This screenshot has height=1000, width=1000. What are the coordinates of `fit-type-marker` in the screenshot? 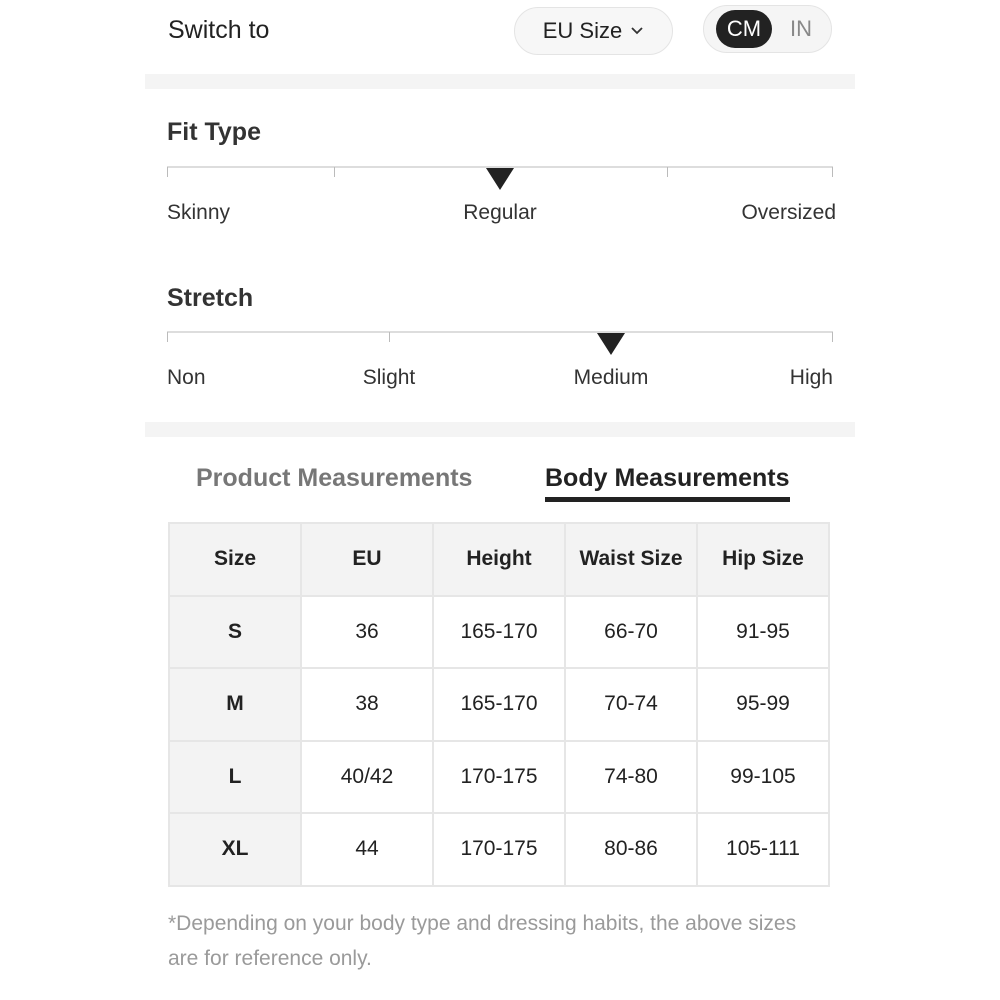 It's located at (500, 179).